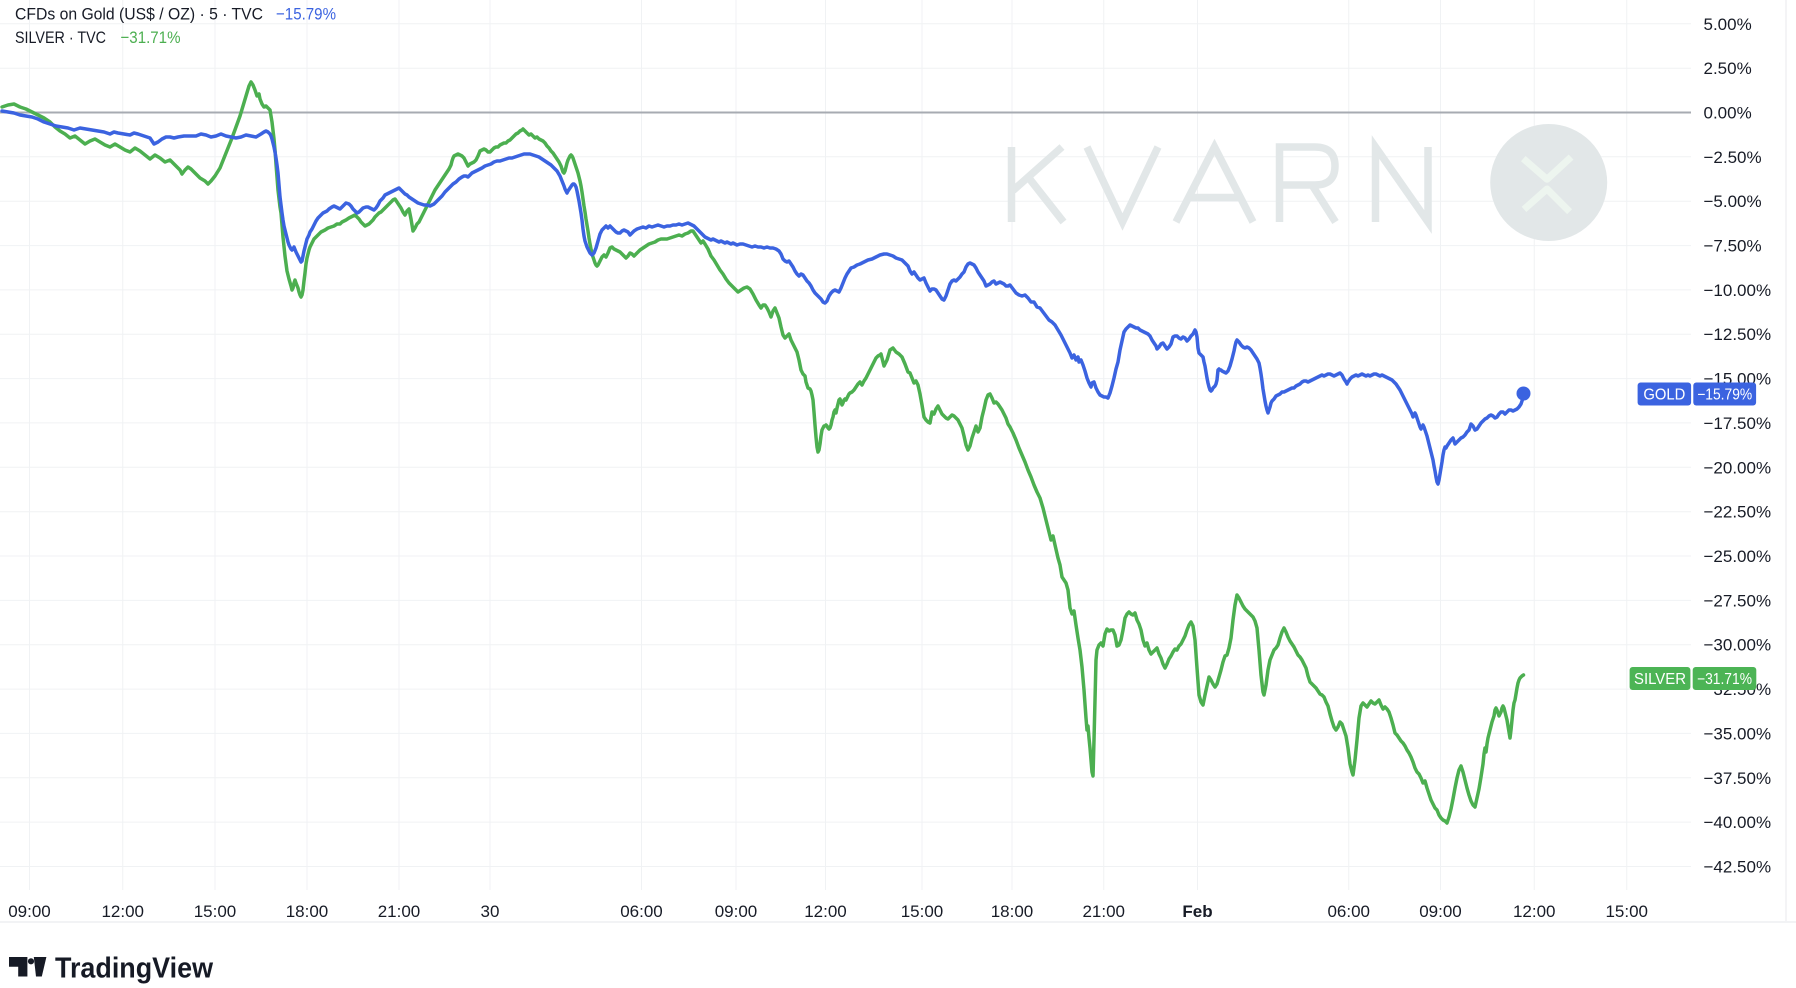  What do you see at coordinates (1738, 556) in the screenshot?
I see `svg-text: −25.00%` at bounding box center [1738, 556].